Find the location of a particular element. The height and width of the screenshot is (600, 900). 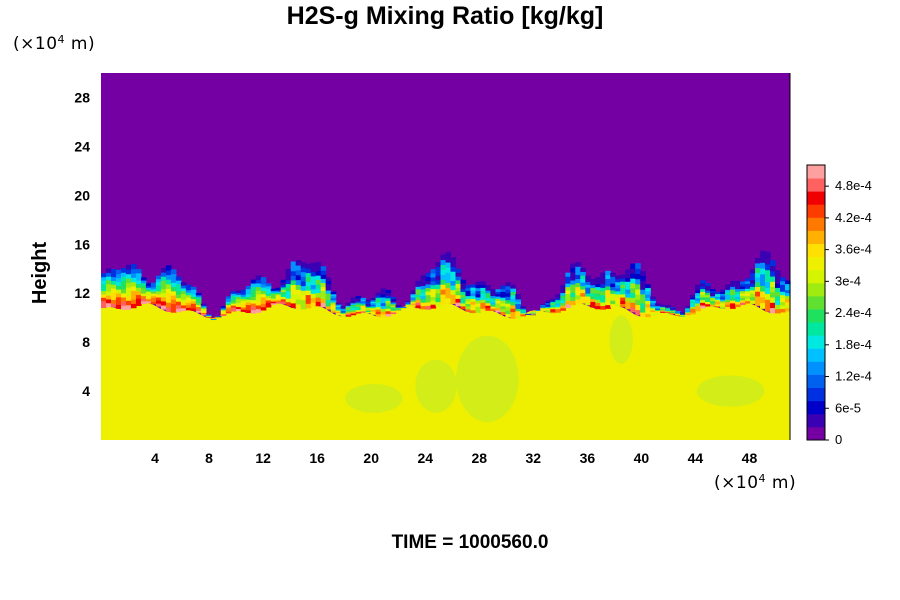

x-tick-label: 40 is located at coordinates (642, 458).